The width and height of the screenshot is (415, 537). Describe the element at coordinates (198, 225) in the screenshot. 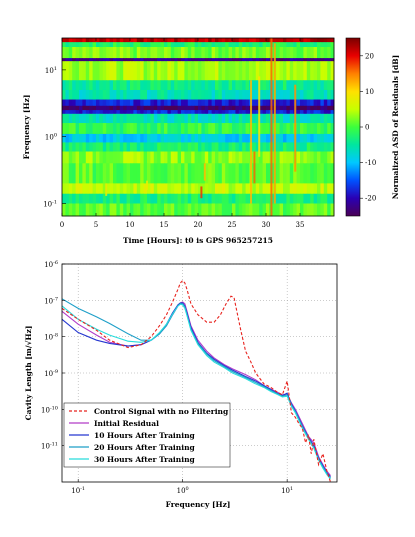

I see `x-tick-label: 20` at that location.